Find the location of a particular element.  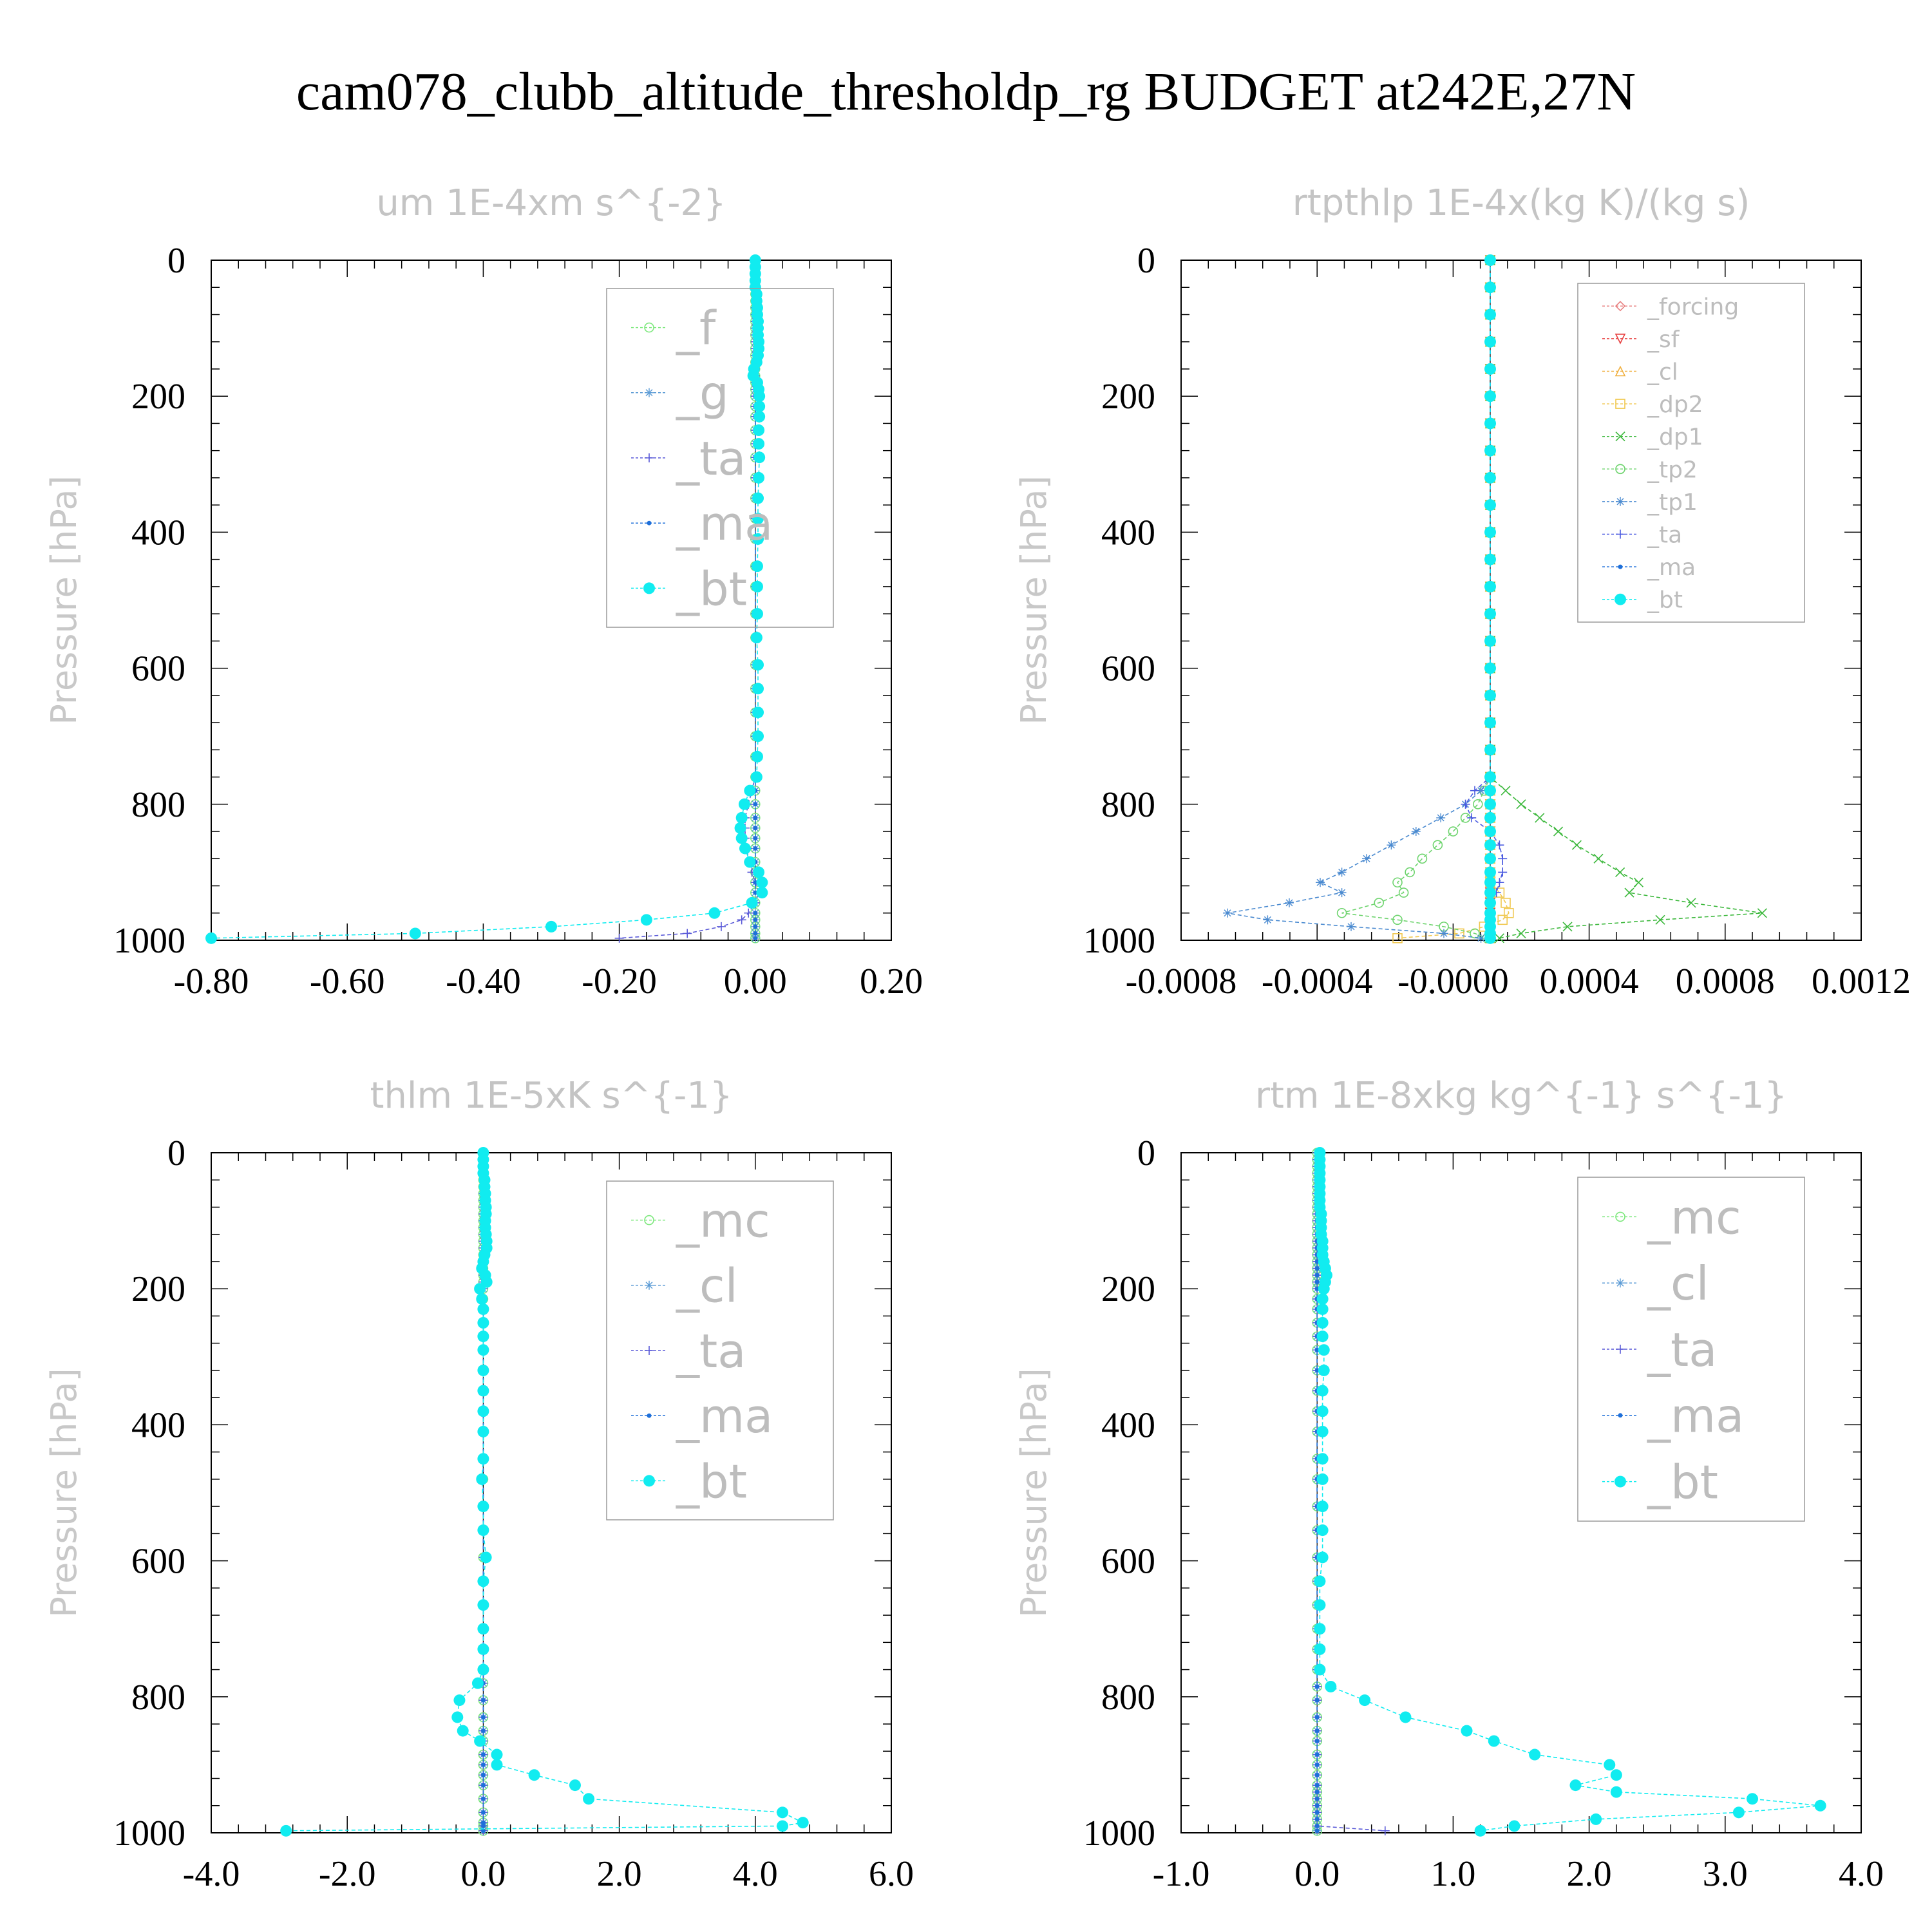

x-tick-label: -0.40 is located at coordinates (483, 981).